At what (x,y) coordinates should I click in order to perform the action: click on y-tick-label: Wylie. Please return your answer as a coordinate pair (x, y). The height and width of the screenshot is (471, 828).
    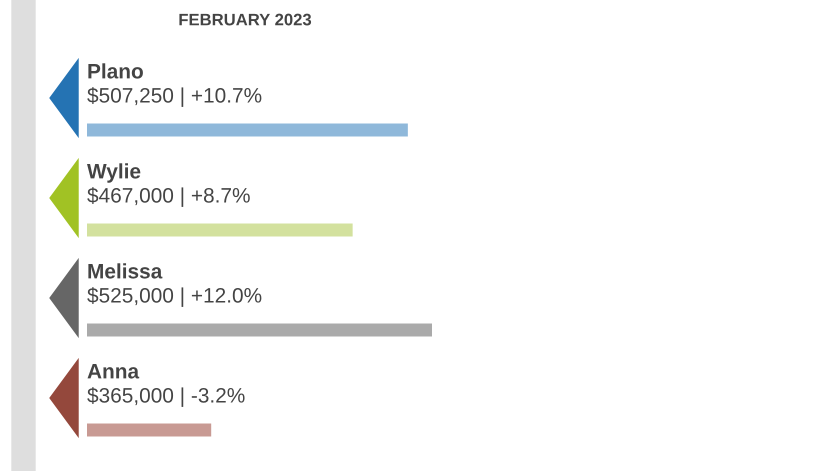
    Looking at the image, I should click on (113, 173).